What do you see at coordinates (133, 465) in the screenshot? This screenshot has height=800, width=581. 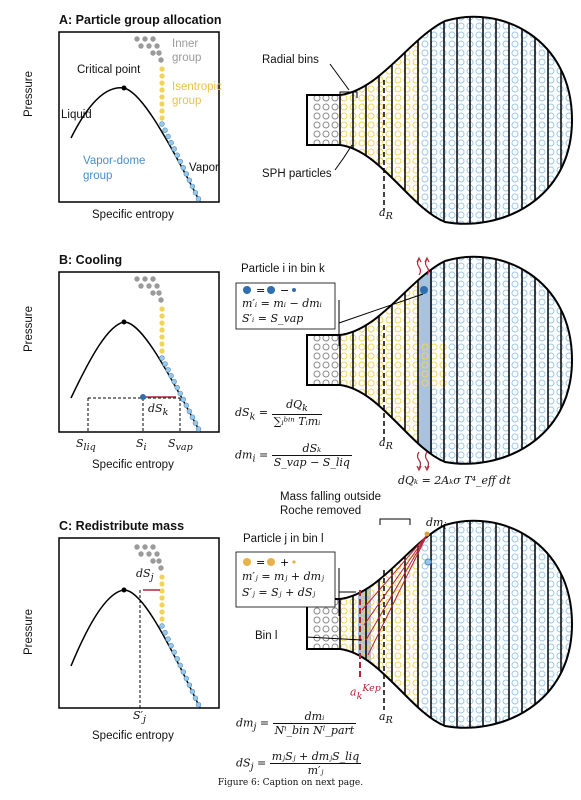 I see `panel-b-xlabel: Specific entropy` at bounding box center [133, 465].